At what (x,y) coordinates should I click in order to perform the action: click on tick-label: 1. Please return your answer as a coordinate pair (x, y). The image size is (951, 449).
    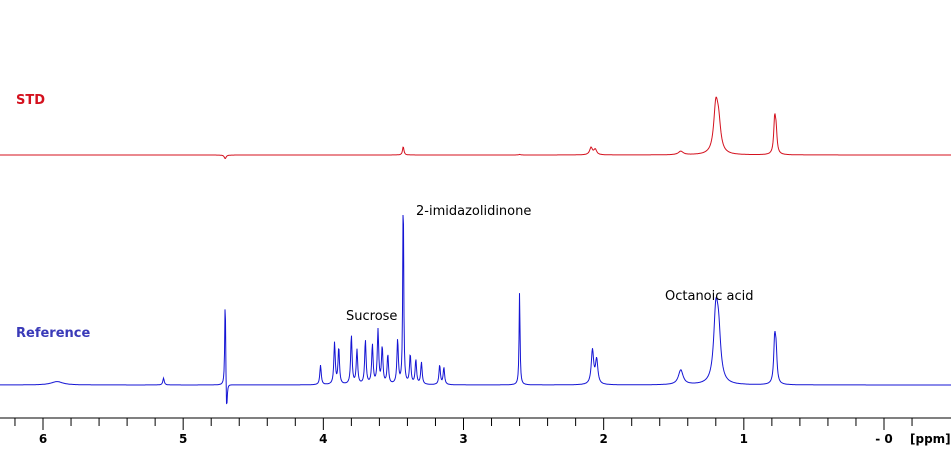
    Looking at the image, I should click on (744, 439).